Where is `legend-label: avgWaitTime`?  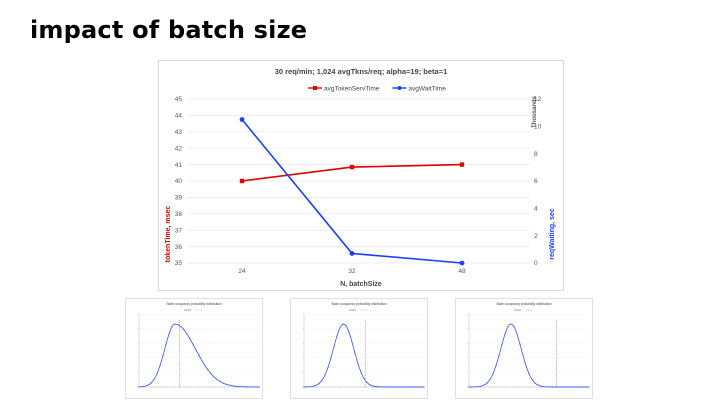 legend-label: avgWaitTime is located at coordinates (427, 89).